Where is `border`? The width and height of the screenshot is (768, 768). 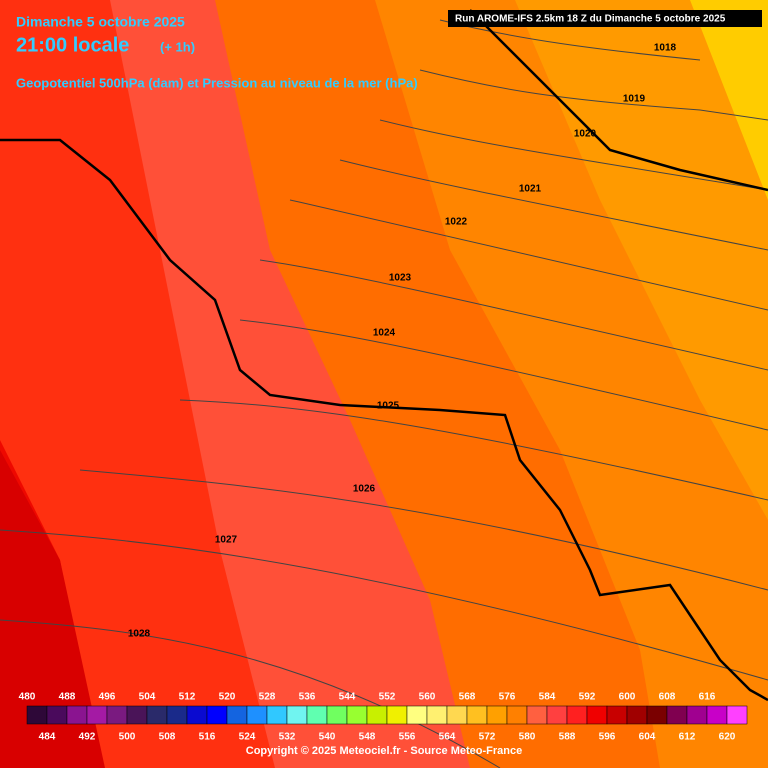
border is located at coordinates (618, 100).